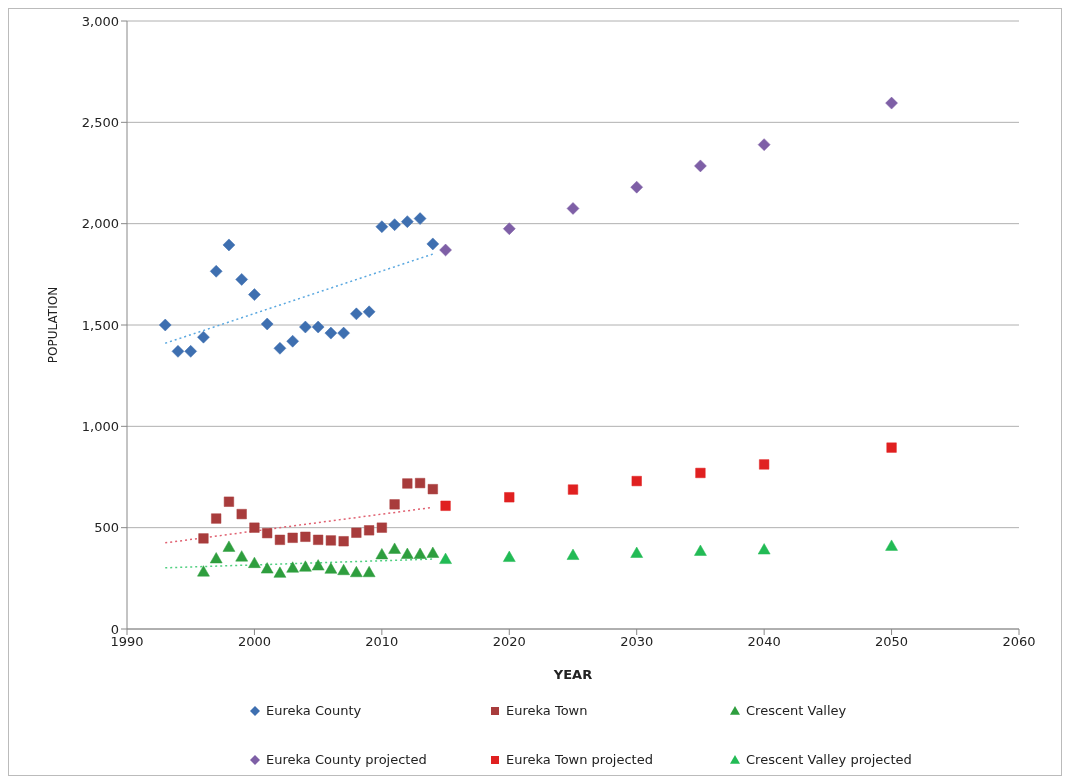  What do you see at coordinates (346, 759) in the screenshot?
I see `legend-label: Eureka County projected` at bounding box center [346, 759].